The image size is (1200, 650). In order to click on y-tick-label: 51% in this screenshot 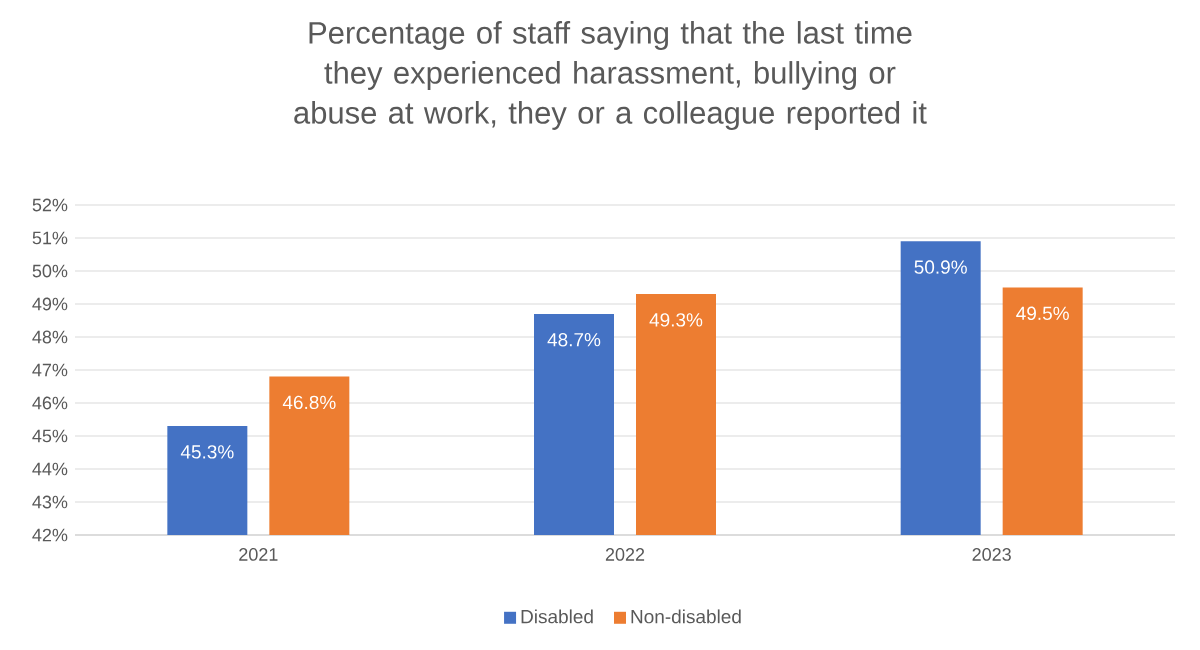, I will do `click(50, 238)`.